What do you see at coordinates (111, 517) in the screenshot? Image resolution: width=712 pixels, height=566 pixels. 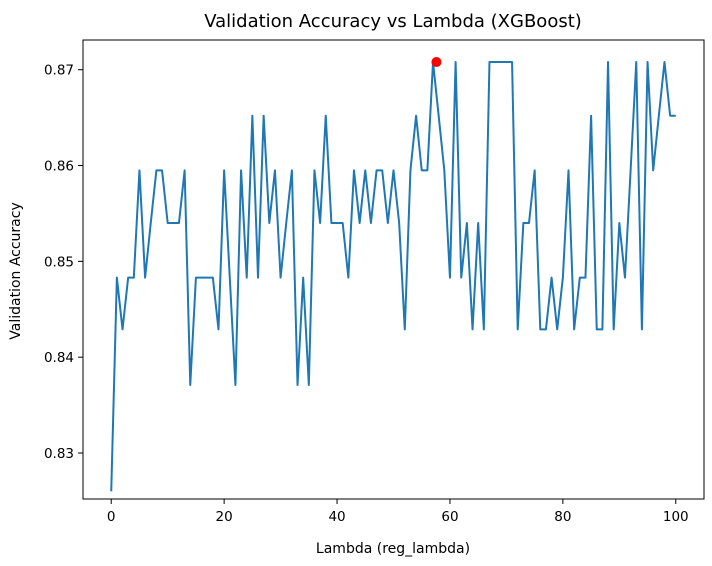 I see `x-tick-label: 0` at bounding box center [111, 517].